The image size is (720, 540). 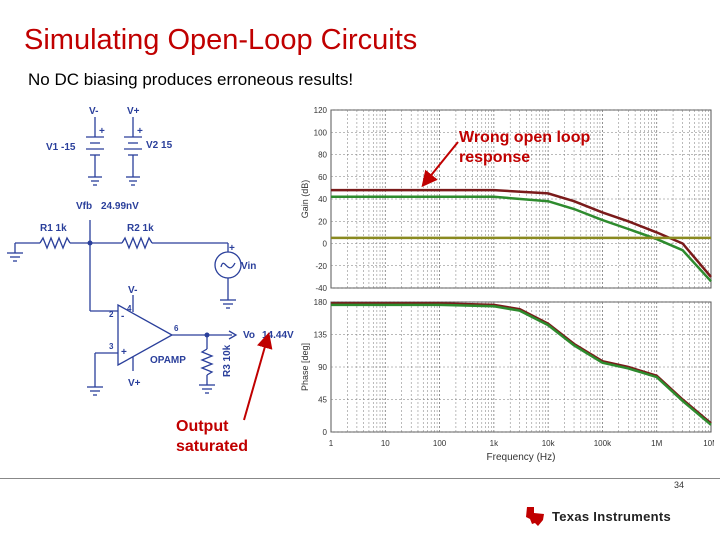 I want to click on r1-label: R1 1k, so click(x=53, y=228).